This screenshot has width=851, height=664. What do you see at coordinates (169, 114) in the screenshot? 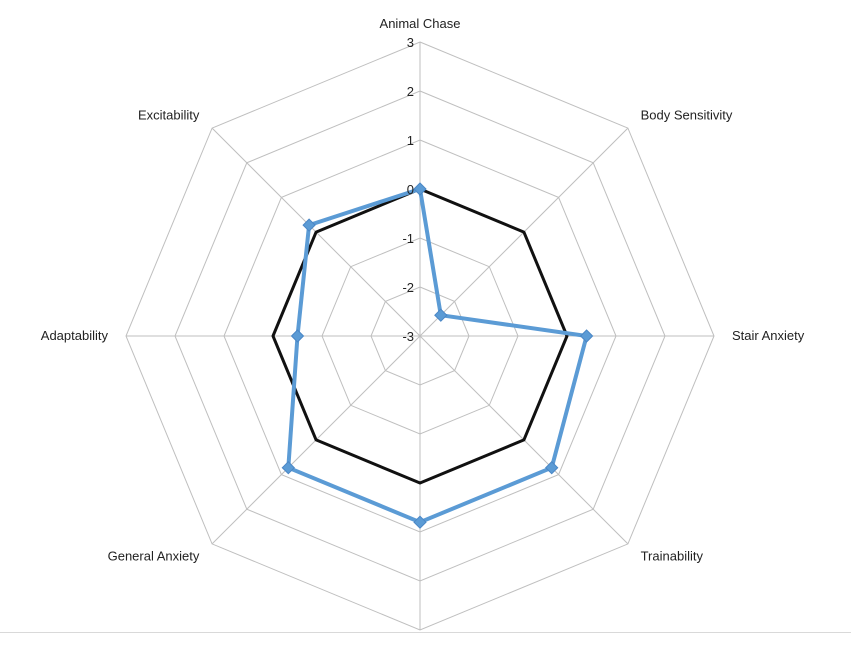
I see `category-label: Excitability` at bounding box center [169, 114].